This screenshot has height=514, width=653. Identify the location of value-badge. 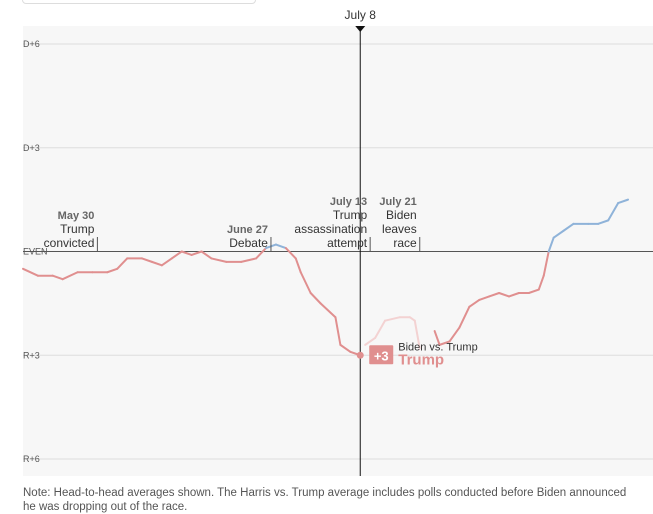
(381, 355).